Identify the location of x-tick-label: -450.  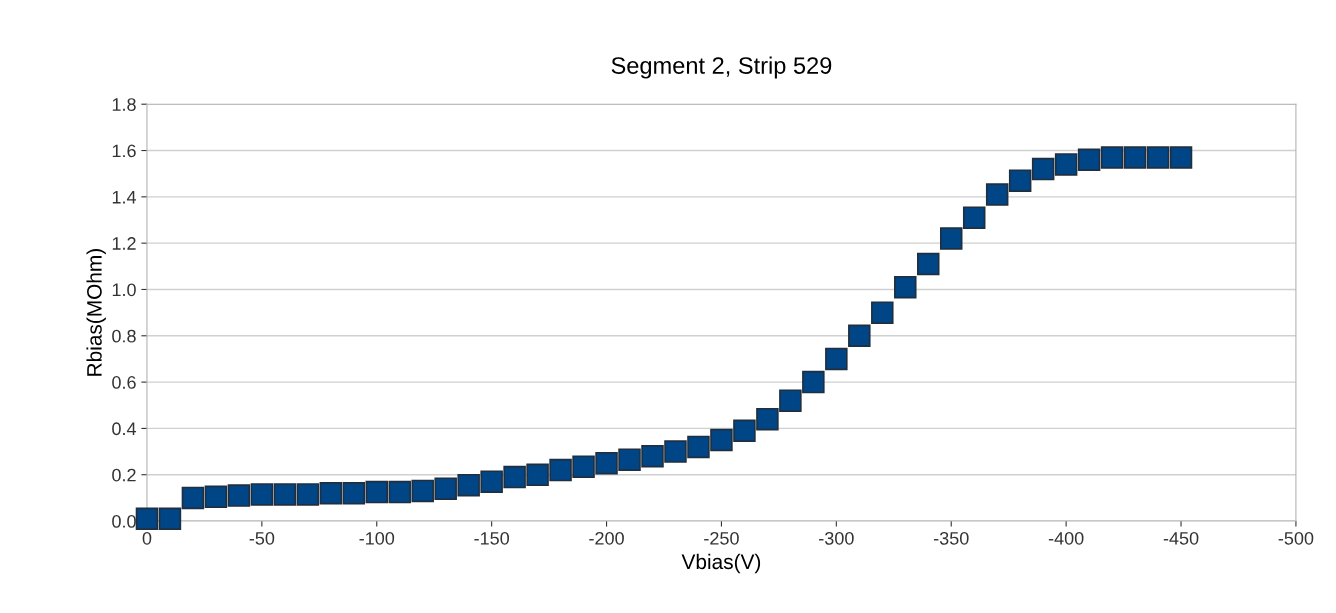
(1181, 538).